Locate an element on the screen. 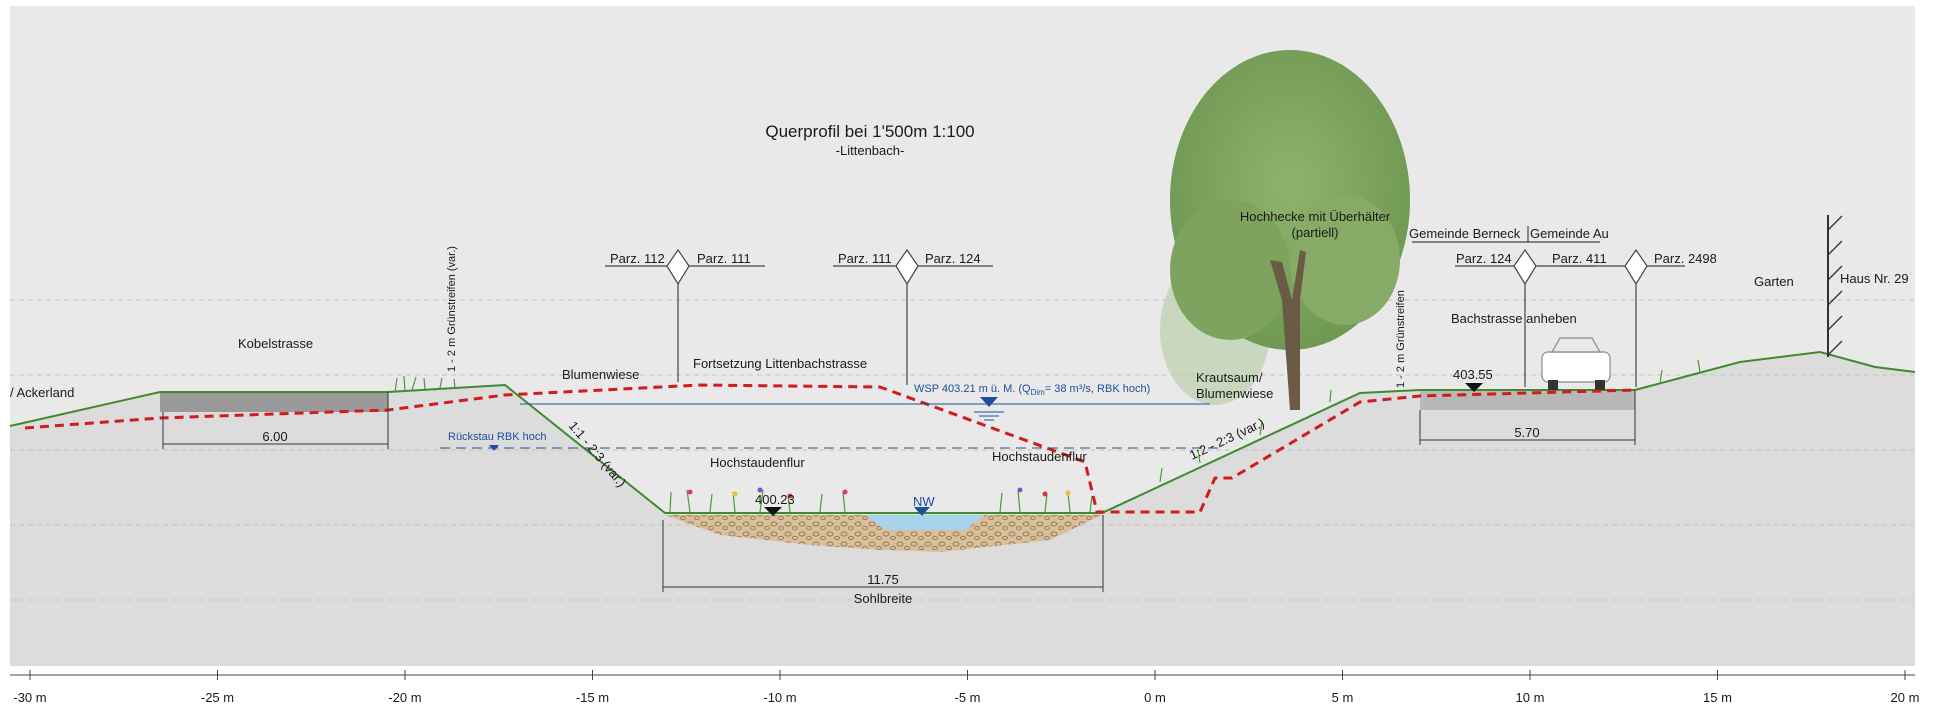 This screenshot has width=1934, height=717. road-level-marker-icon is located at coordinates (1474, 387).